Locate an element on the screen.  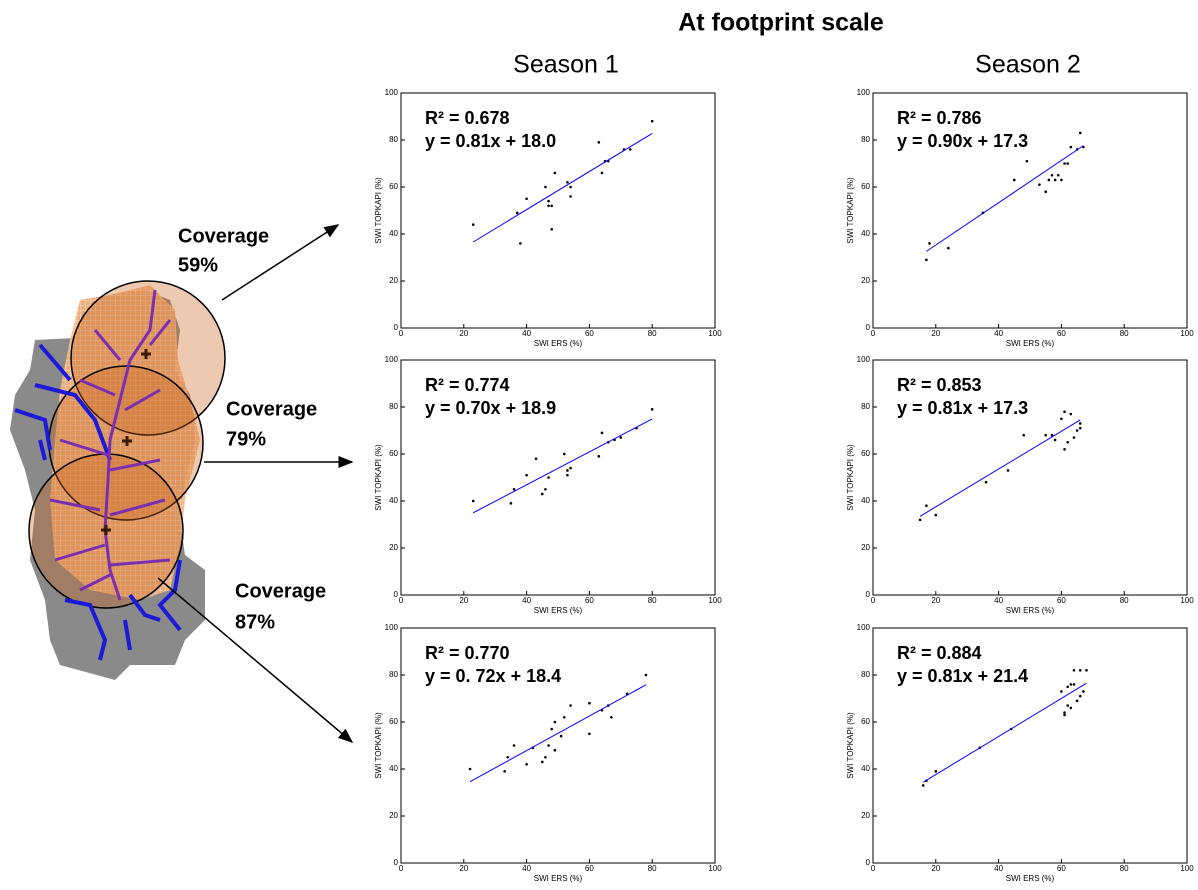
annotation: y = 0.81x + 18.0 is located at coordinates (490, 141).